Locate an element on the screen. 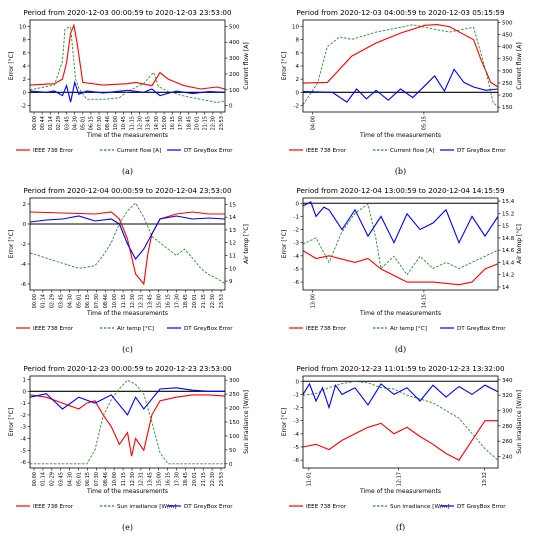 The width and height of the screenshot is (550, 538). y2-tick-label: 14 is located at coordinates (232, 218).